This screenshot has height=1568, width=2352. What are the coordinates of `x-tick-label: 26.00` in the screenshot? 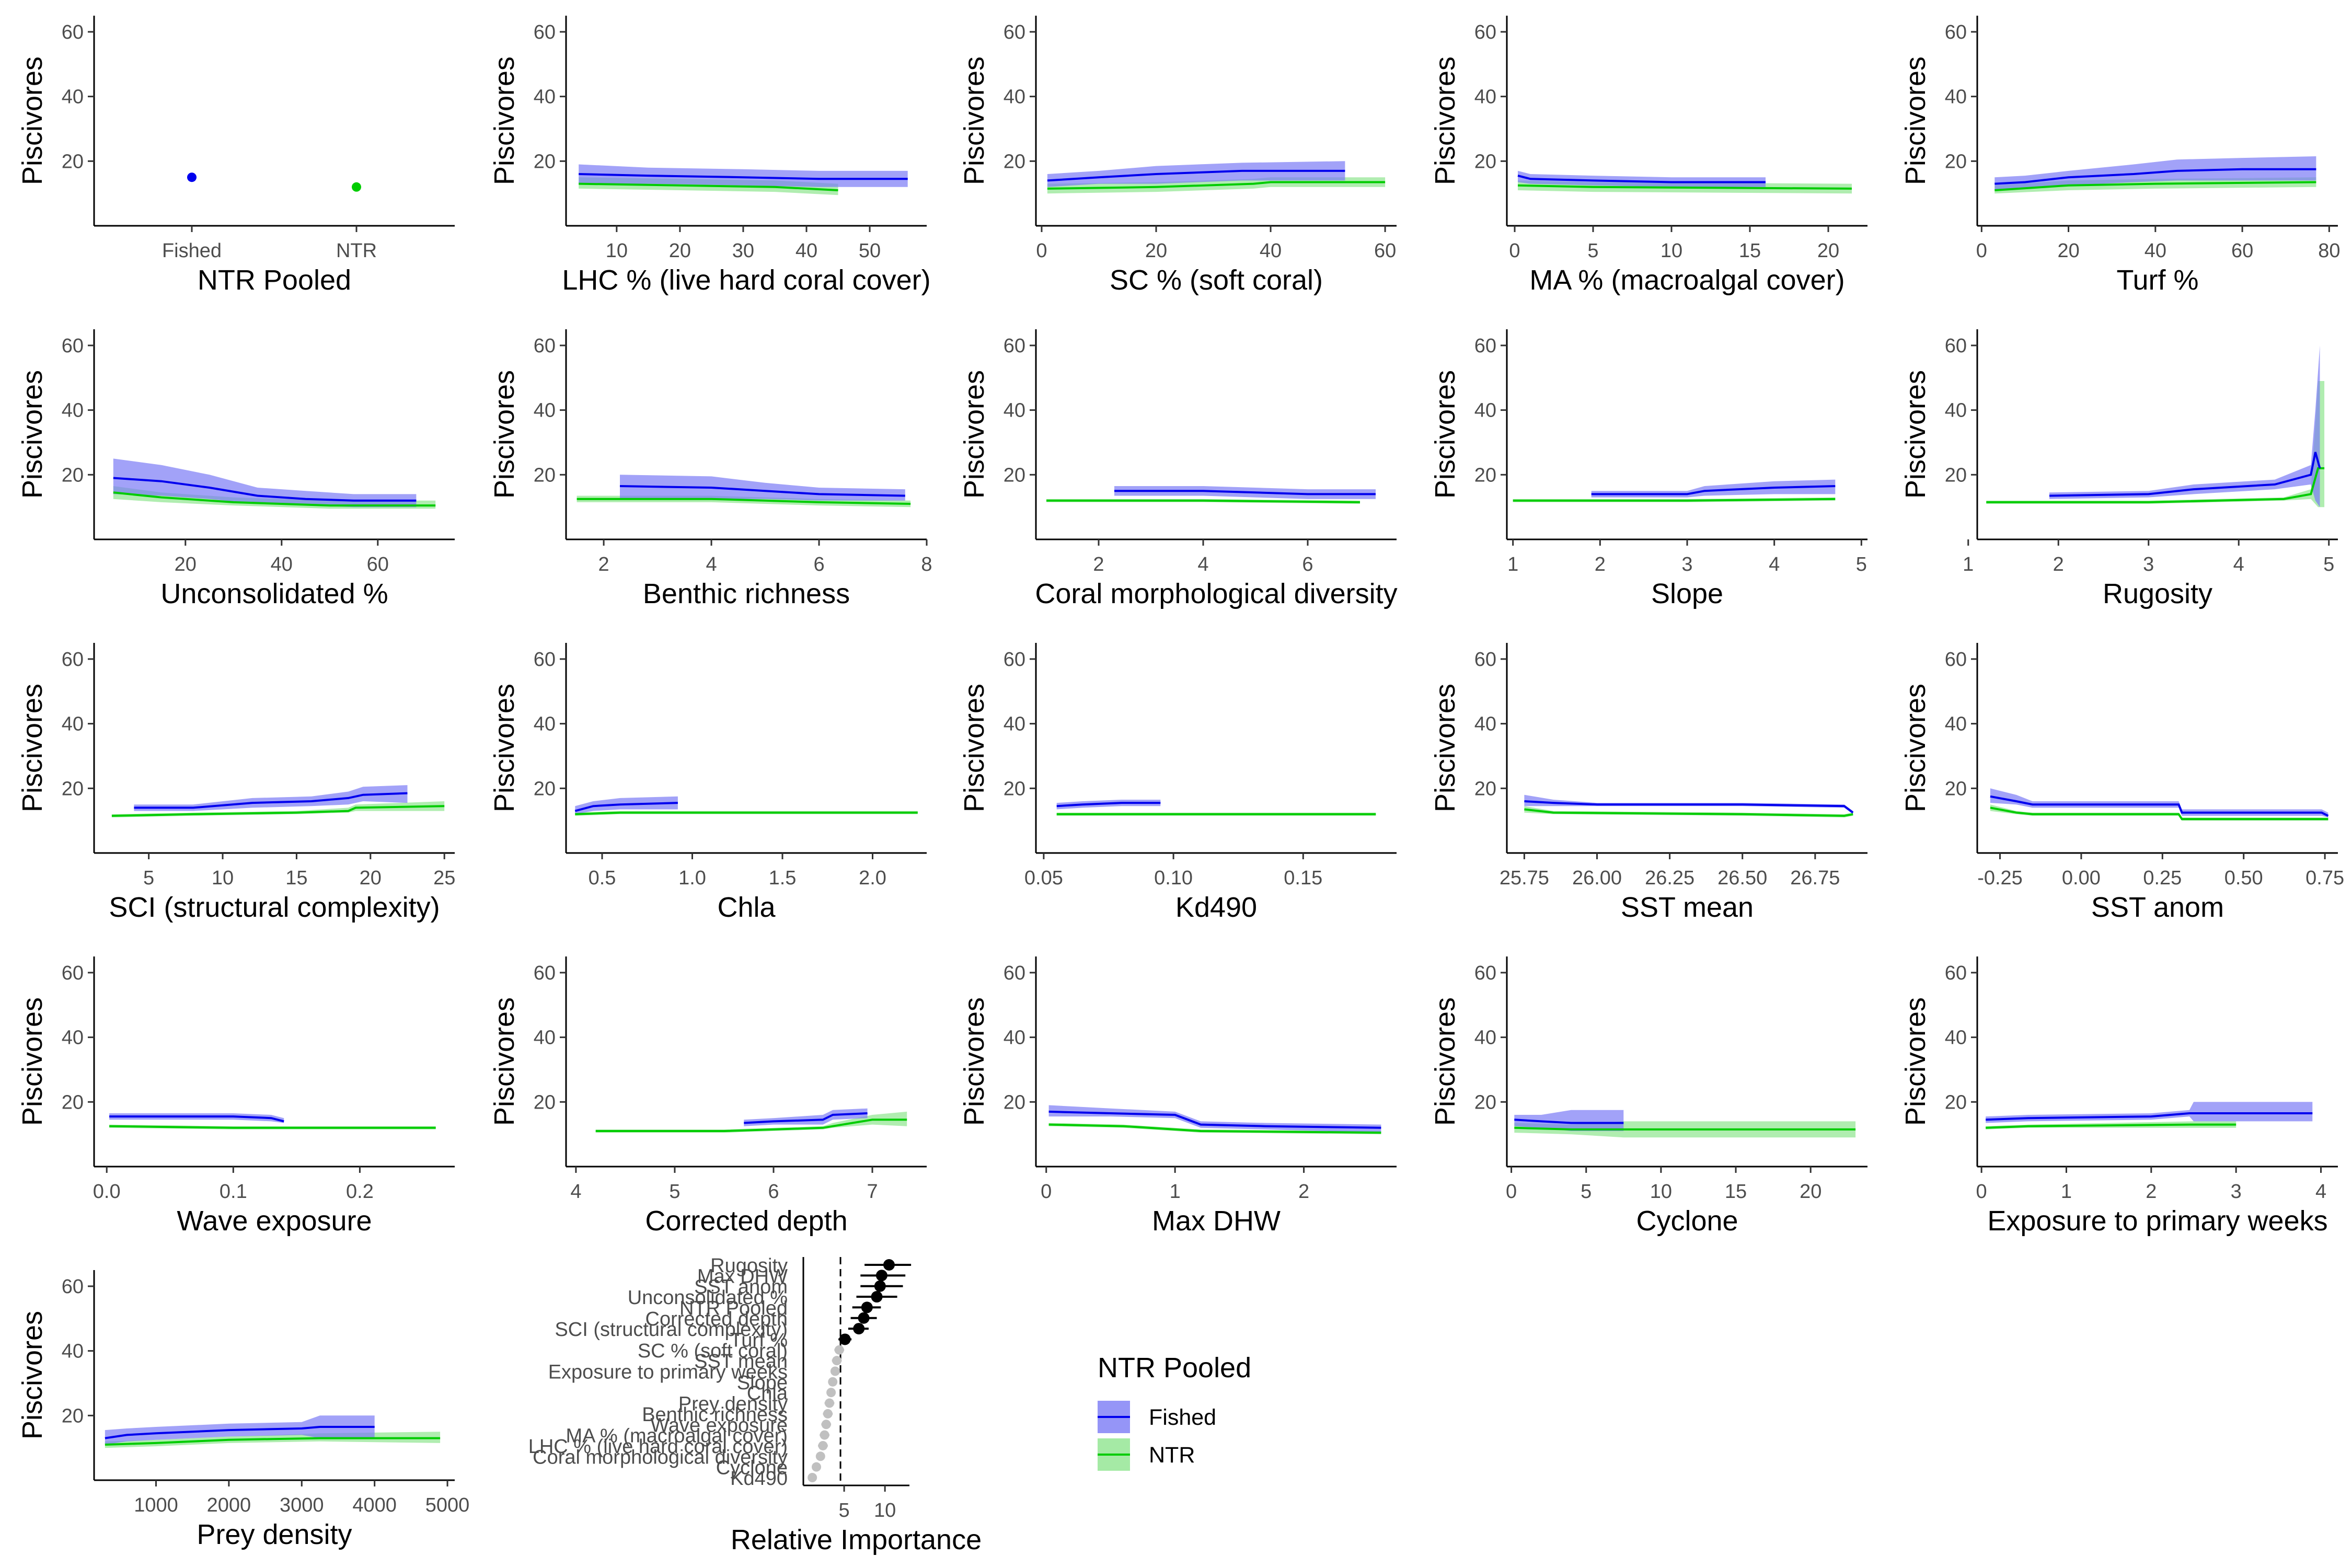 It's located at (1597, 878).